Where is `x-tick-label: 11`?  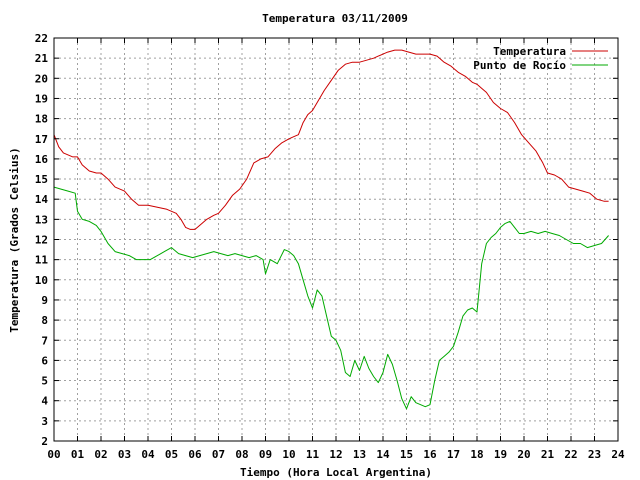
x-tick-label: 11 is located at coordinates (313, 454).